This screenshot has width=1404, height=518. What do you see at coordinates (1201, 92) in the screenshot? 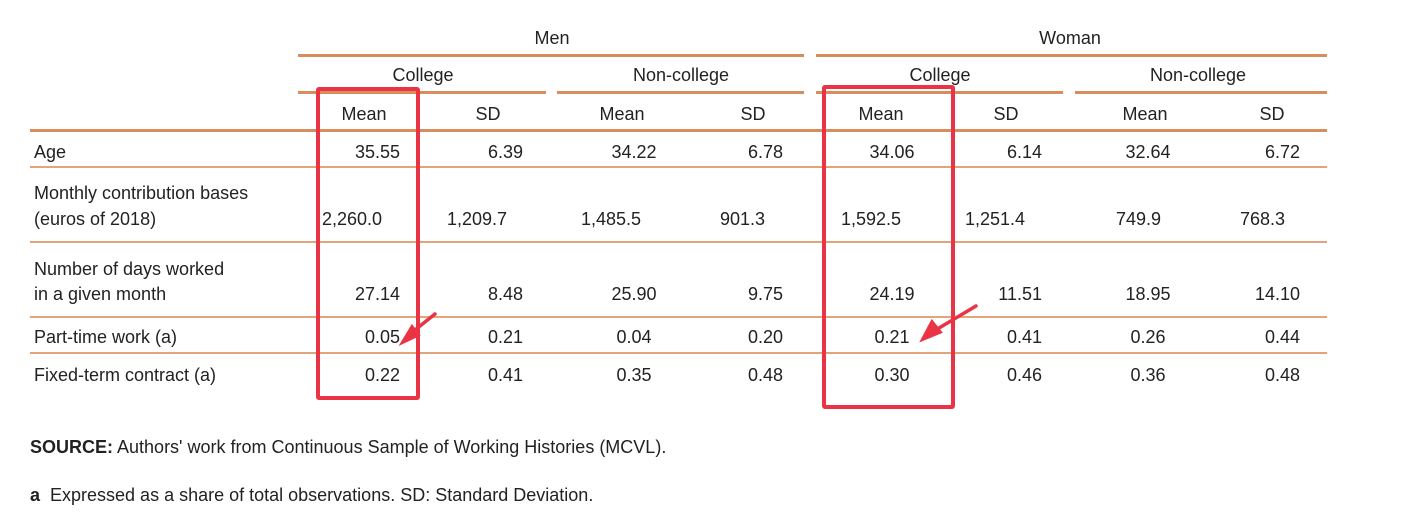
I see `rule-woman-noncollege` at bounding box center [1201, 92].